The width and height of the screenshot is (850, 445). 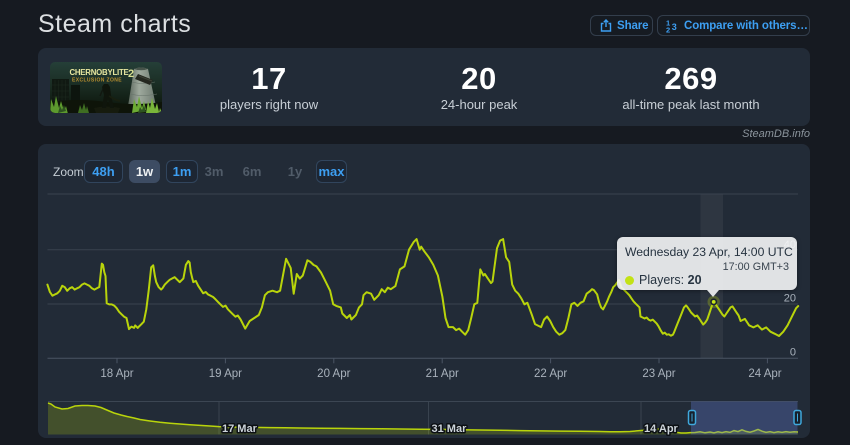 I want to click on svg-text: 3, so click(x=674, y=26).